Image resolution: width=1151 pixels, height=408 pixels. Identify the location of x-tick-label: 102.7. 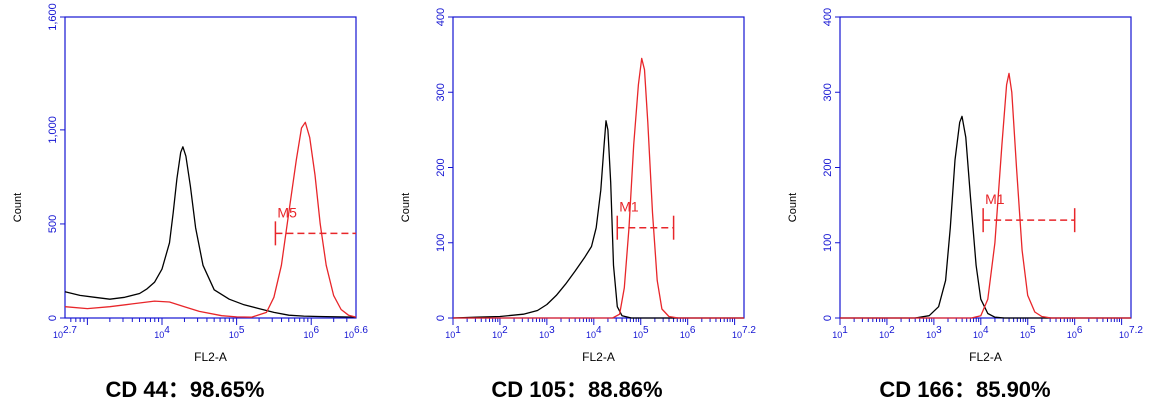
(65, 332).